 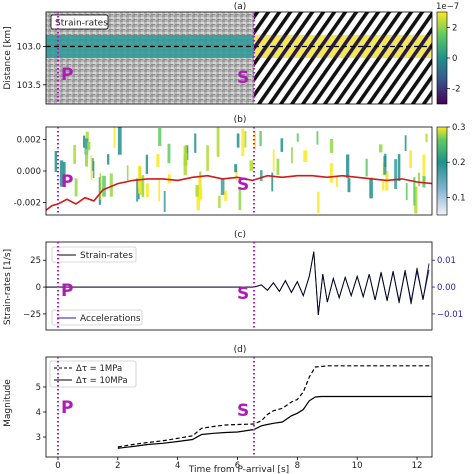 I want to click on legend-strain: Strain-rates, so click(x=94, y=254).